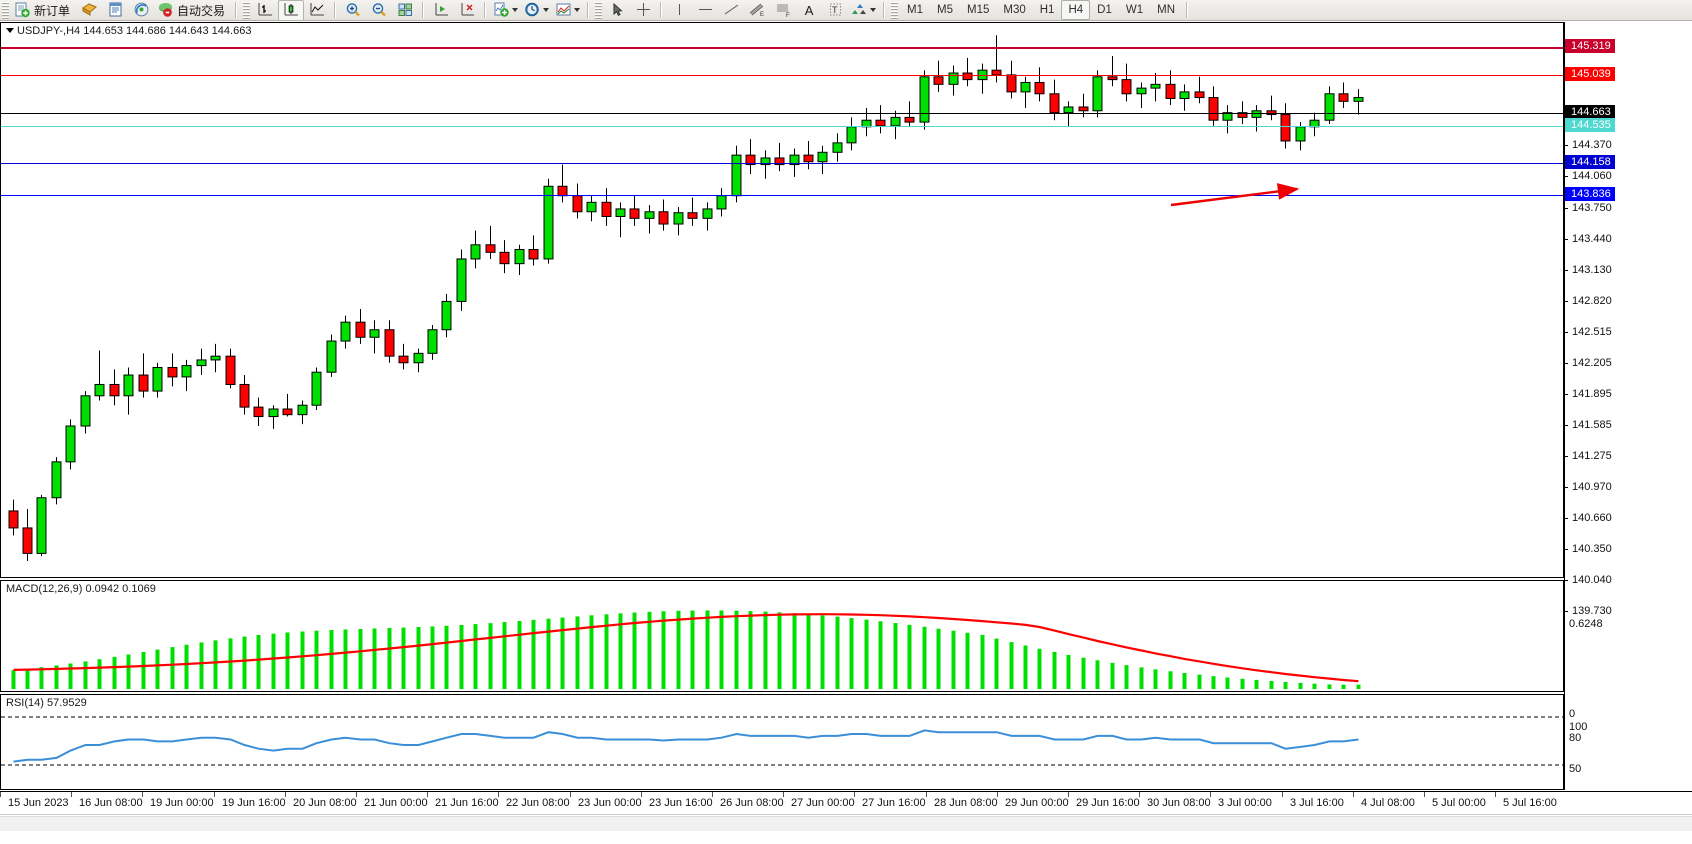 The height and width of the screenshot is (844, 1692). Describe the element at coordinates (915, 10) in the screenshot. I see `timeframe-m1: M1` at that location.